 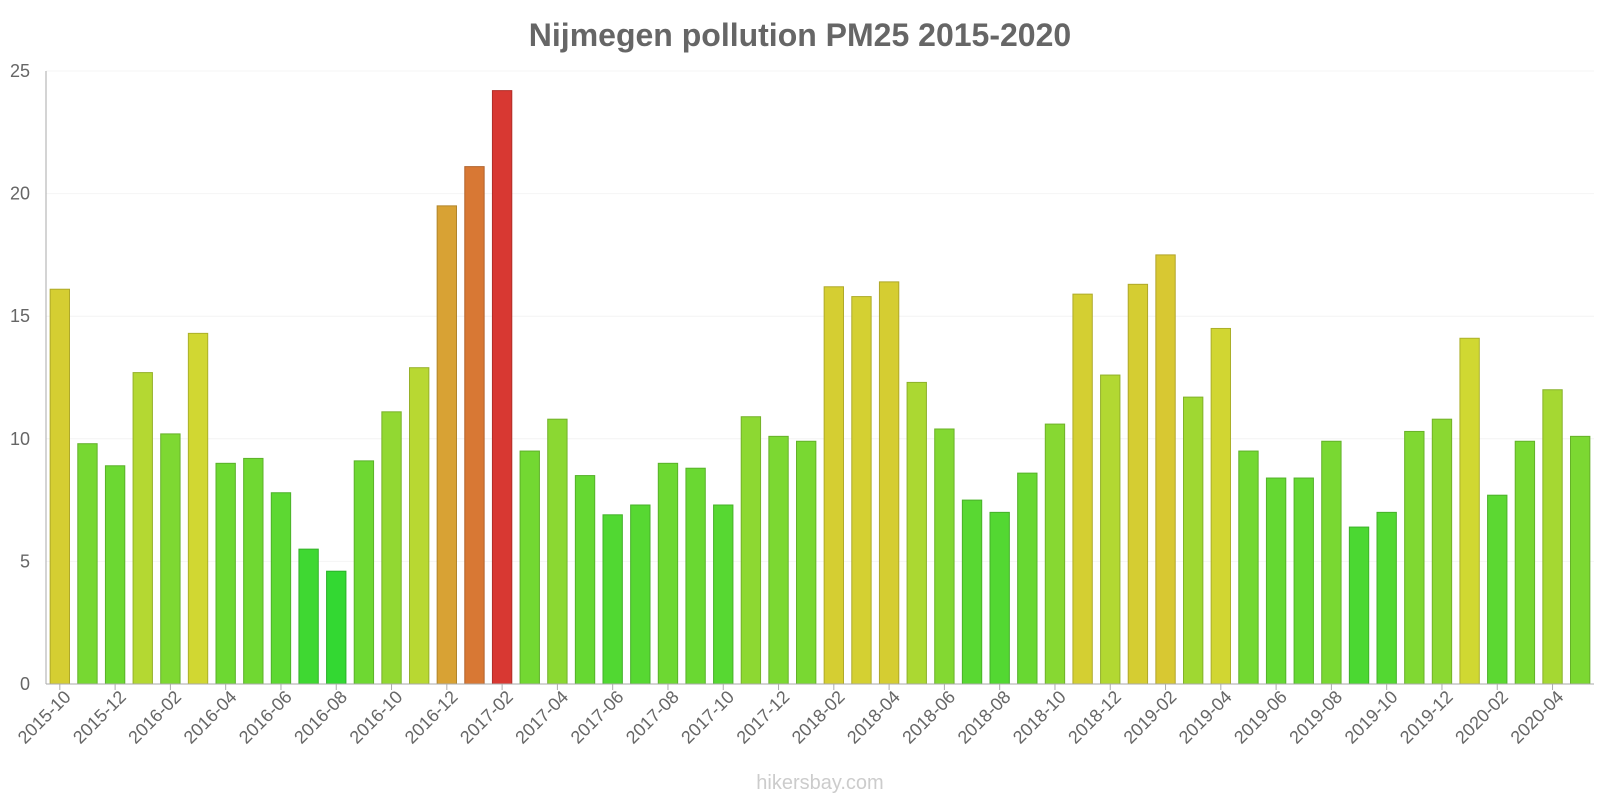 I want to click on bar-2019-03: 2019-03: 11.7, so click(x=1193, y=540).